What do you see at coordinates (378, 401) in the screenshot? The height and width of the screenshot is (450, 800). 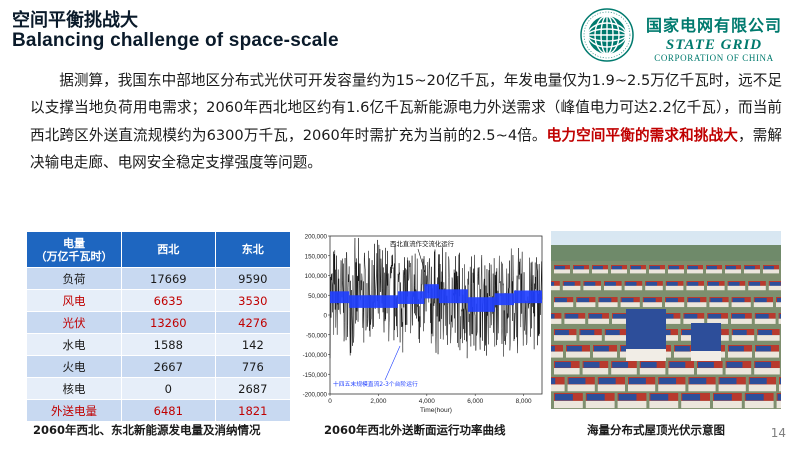 I see `x-tick-label: 2,000` at bounding box center [378, 401].